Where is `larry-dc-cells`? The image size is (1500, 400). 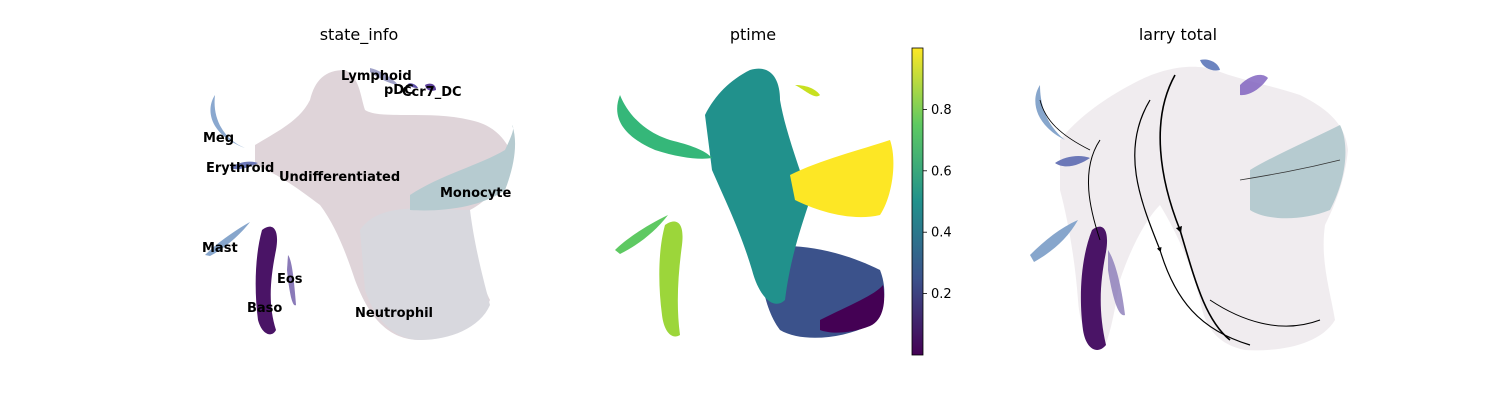 larry-dc-cells is located at coordinates (1254, 85).